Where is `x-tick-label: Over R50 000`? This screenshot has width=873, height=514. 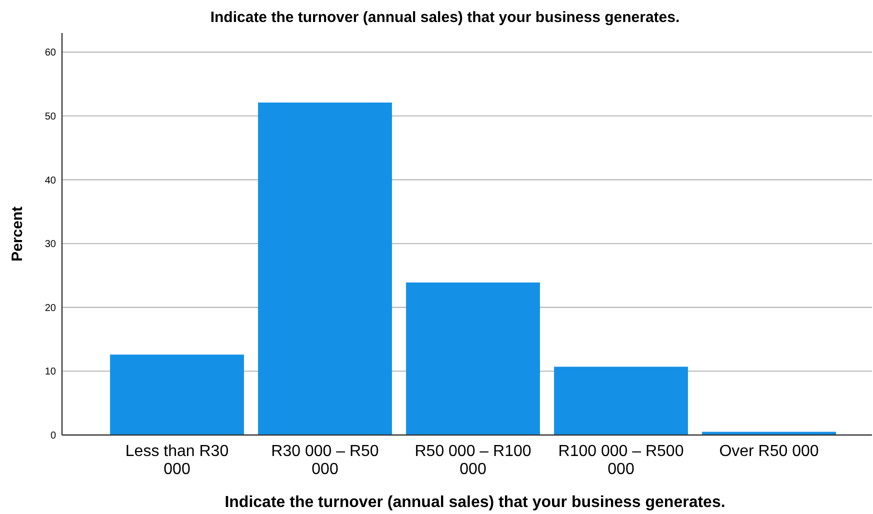 x-tick-label: Over R50 000 is located at coordinates (769, 451).